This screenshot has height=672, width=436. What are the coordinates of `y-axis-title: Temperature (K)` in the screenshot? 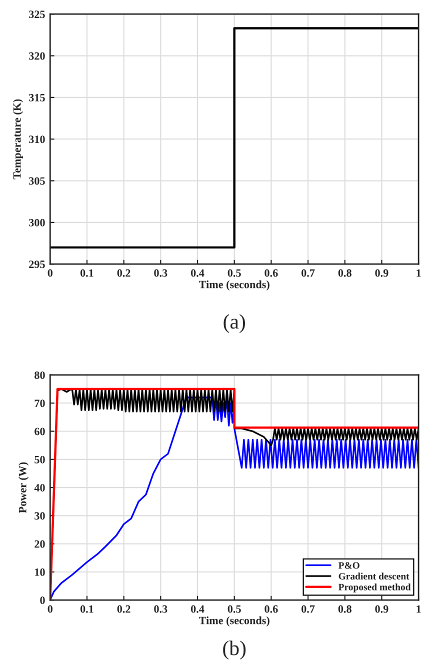 It's located at (18, 139).